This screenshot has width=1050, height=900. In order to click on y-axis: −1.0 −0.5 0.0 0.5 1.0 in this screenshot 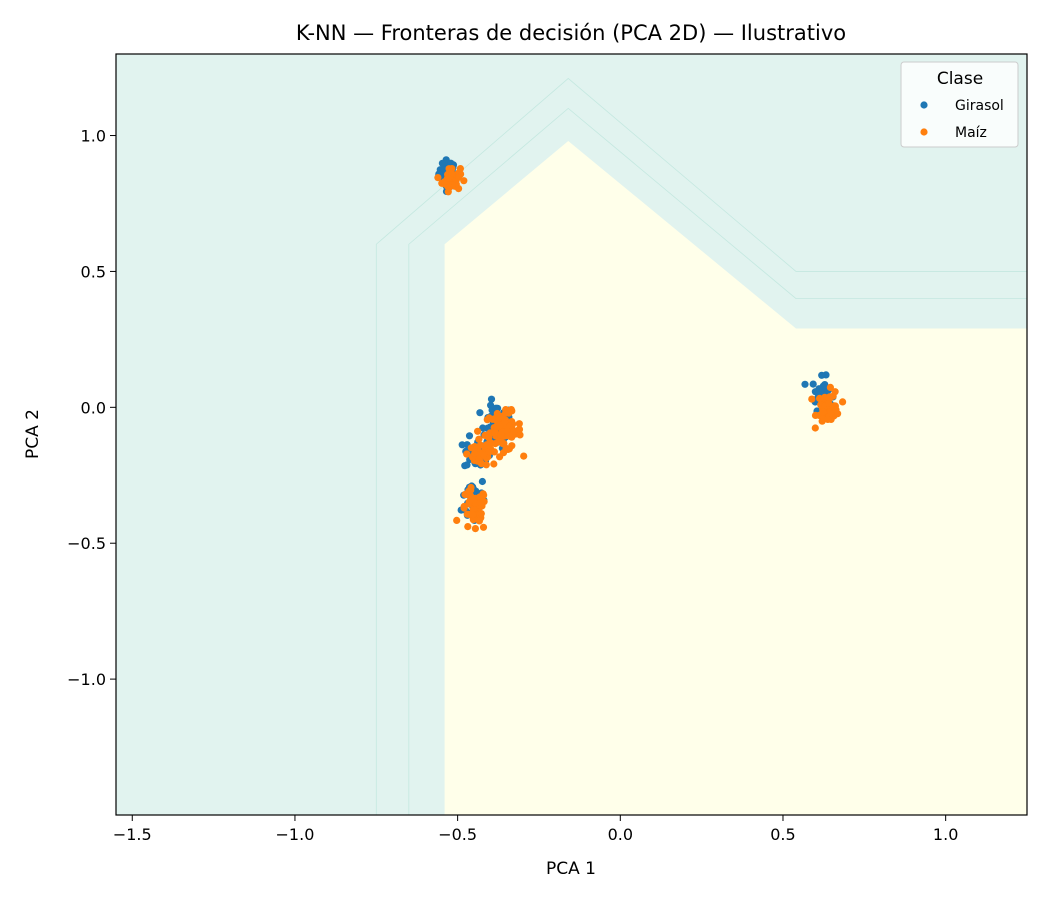, I will do `click(91, 408)`.